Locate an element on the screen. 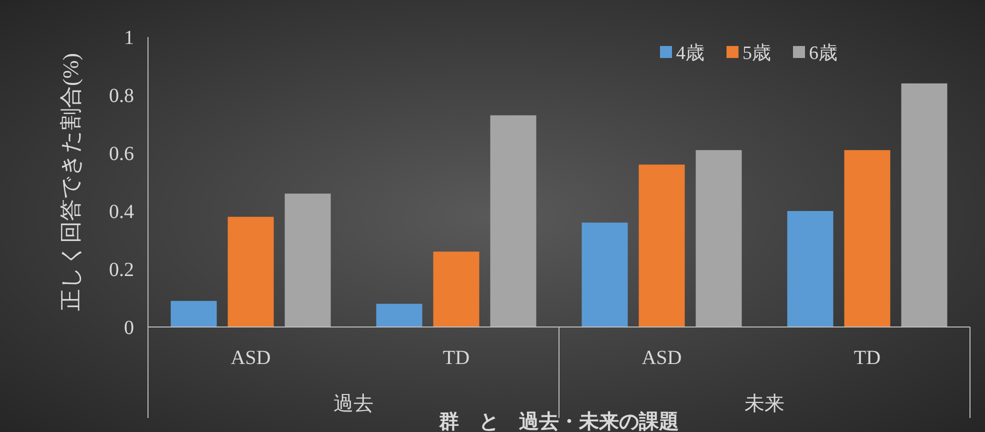 The height and width of the screenshot is (432, 985). legend-label: 5歳 is located at coordinates (756, 53).